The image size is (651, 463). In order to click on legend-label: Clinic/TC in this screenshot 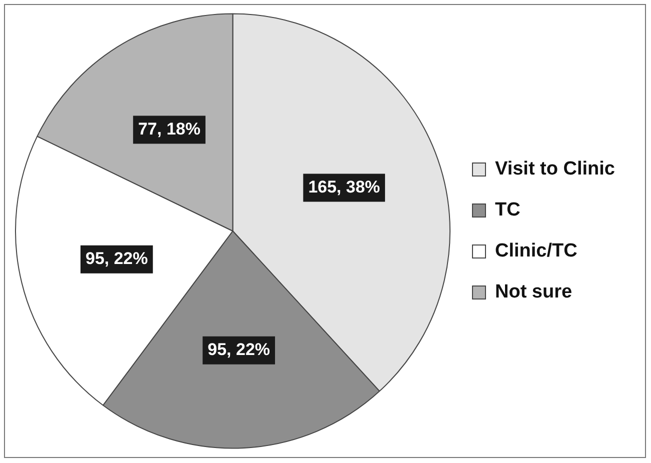, I will do `click(536, 251)`.